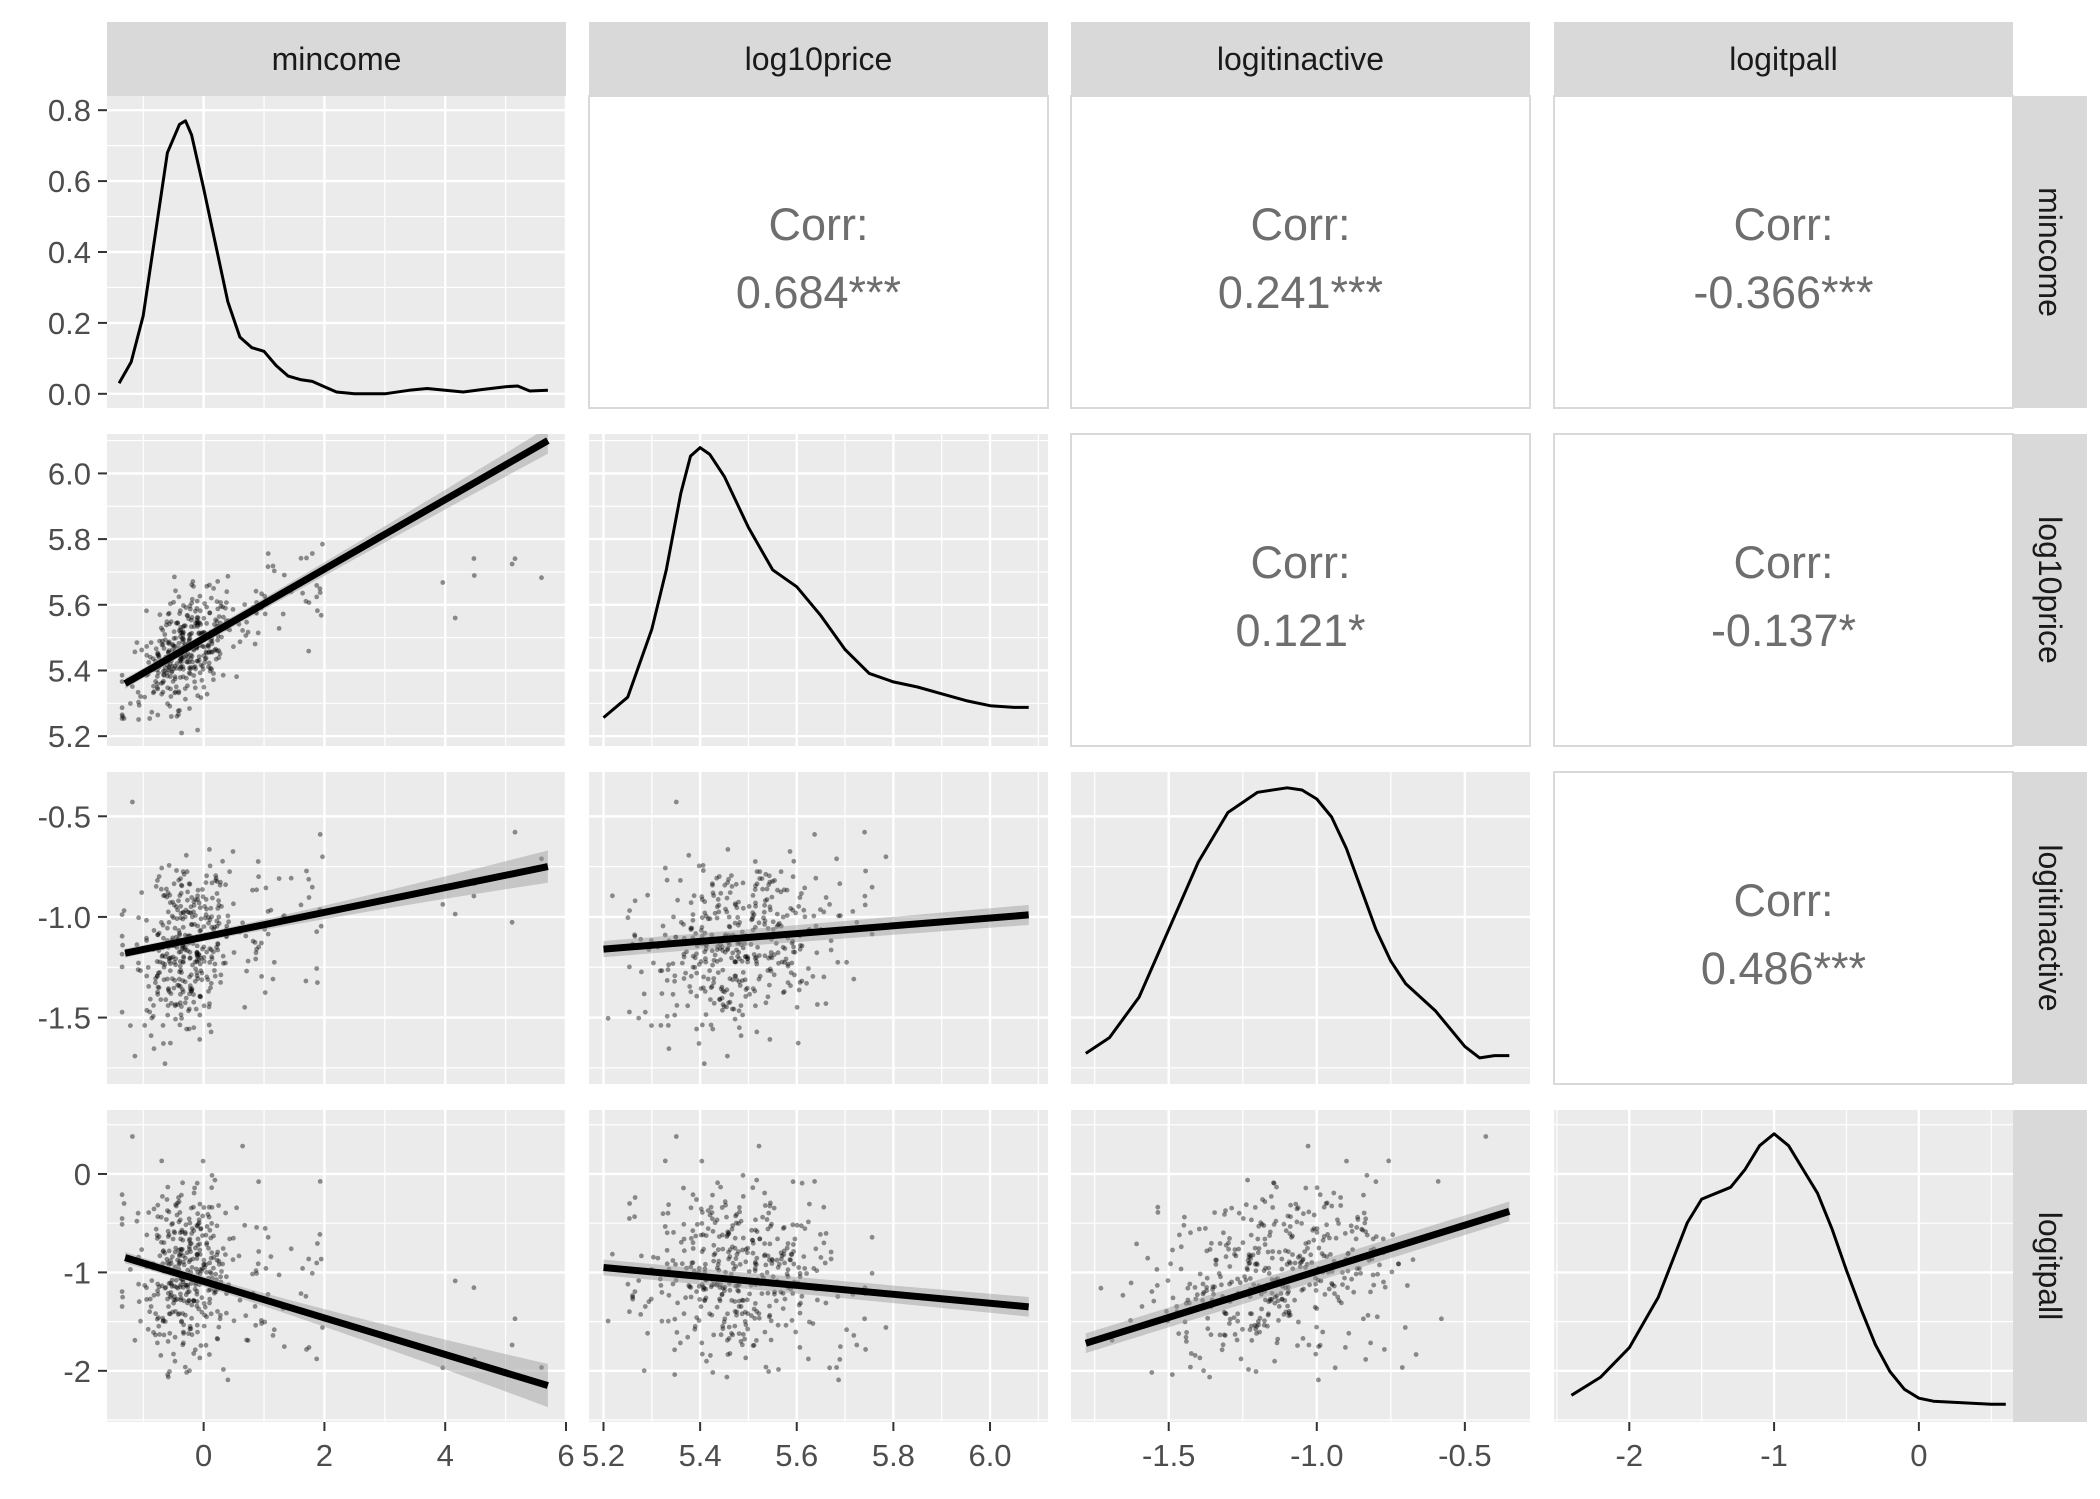 This screenshot has height=1499, width=2100. Describe the element at coordinates (2050, 252) in the screenshot. I see `strip-right-mincome` at that location.